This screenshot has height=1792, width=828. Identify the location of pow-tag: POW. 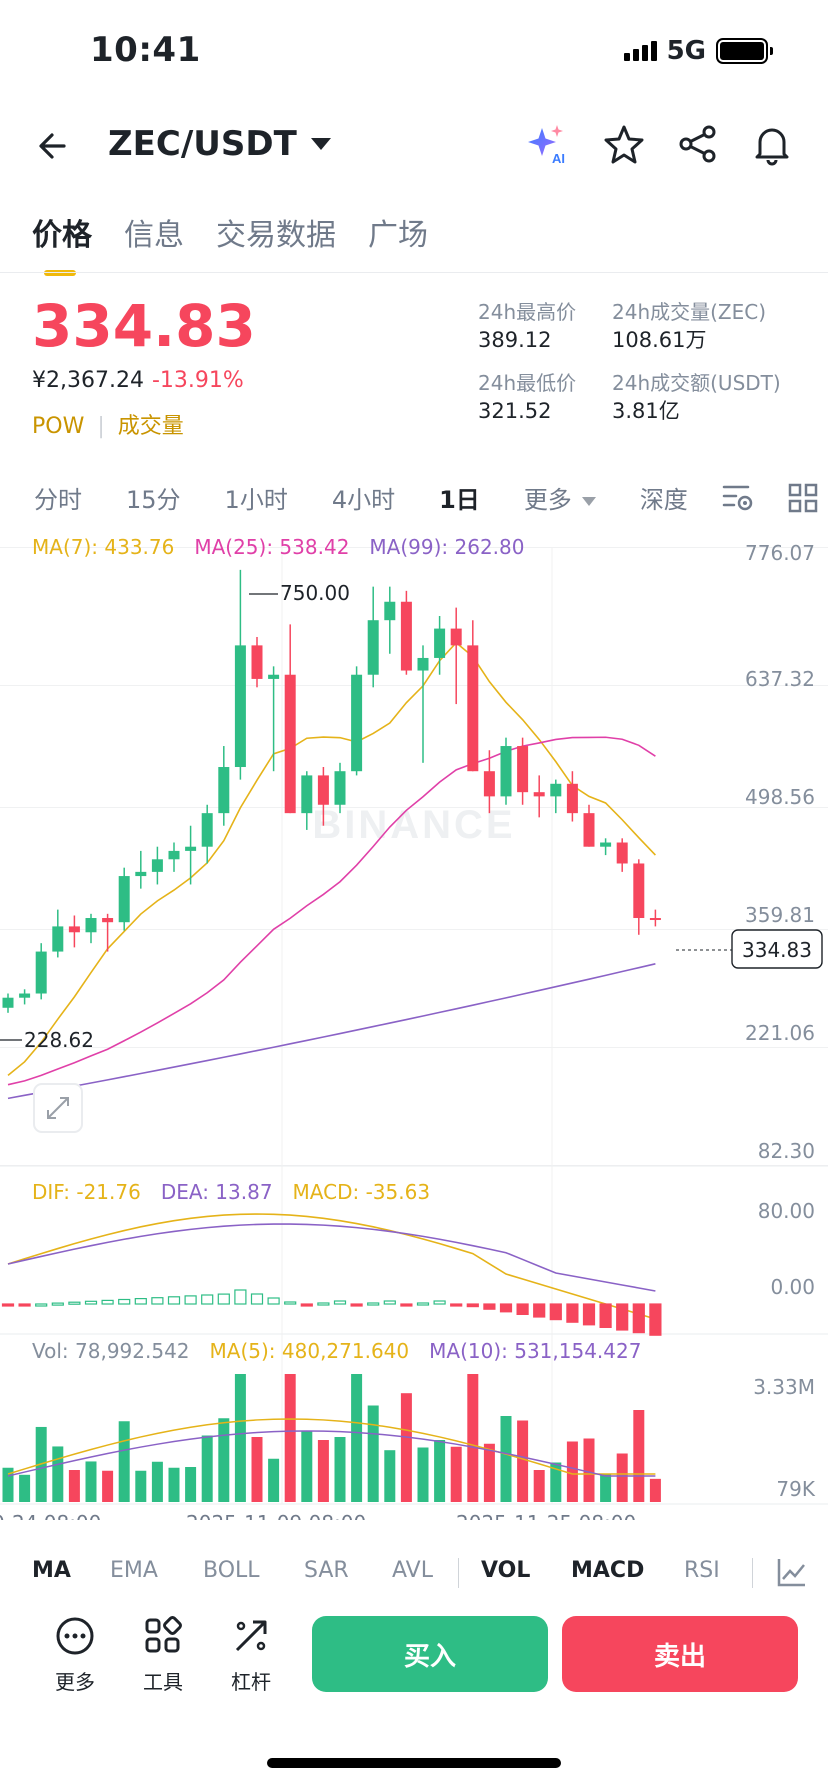
(58, 426).